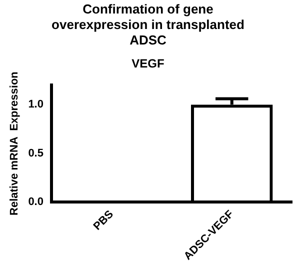 Image resolution: width=300 pixels, height=269 pixels. What do you see at coordinates (36, 153) in the screenshot?
I see `y-tick-label: 0.5` at bounding box center [36, 153].